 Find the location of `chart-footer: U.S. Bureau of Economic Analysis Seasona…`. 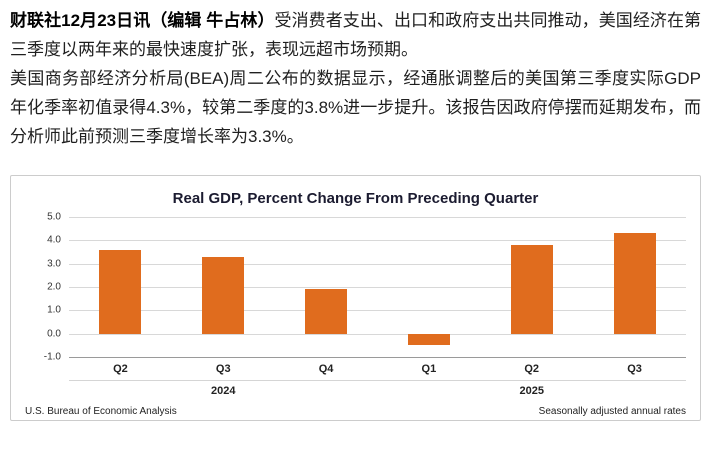

chart-footer: U.S. Bureau of Economic Analysis Seasona… is located at coordinates (355, 411).